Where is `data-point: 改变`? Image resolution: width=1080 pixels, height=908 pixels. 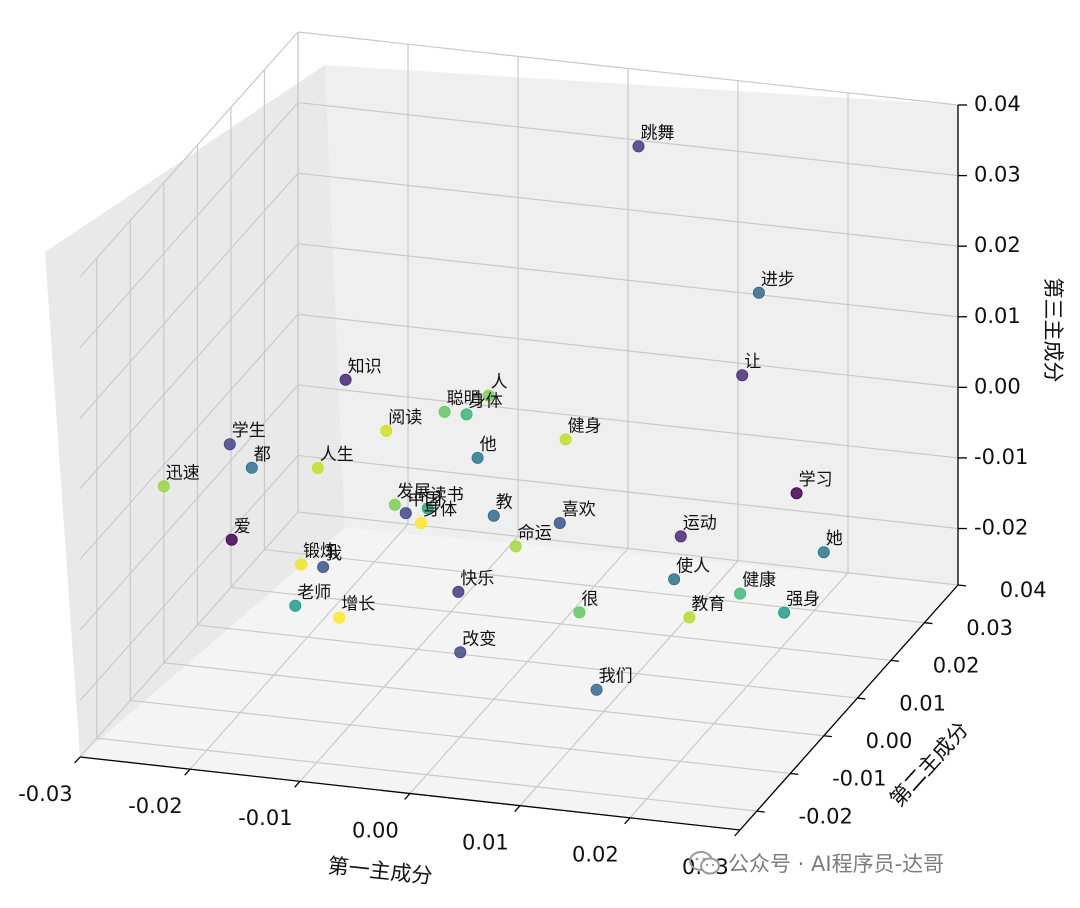 data-point: 改变 is located at coordinates (475, 644).